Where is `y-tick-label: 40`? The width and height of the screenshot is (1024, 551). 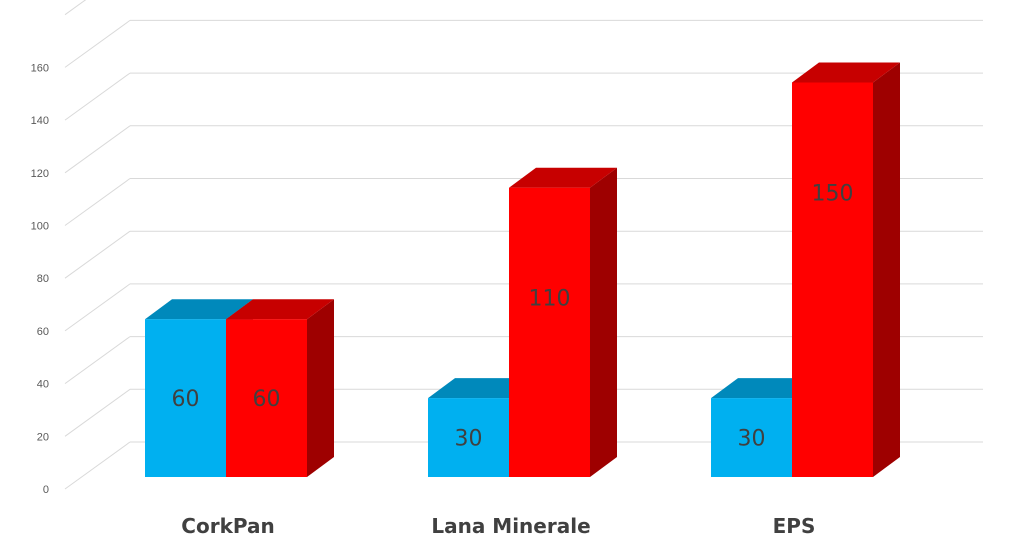
y-tick-label: 40 is located at coordinates (43, 385).